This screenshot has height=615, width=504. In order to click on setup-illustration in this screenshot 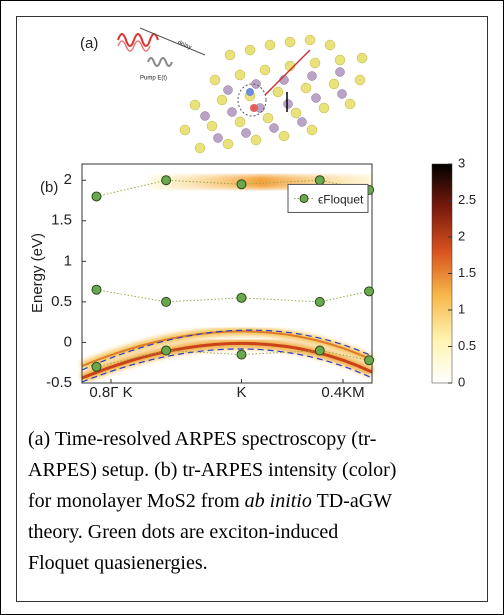, I will do `click(242, 90)`.